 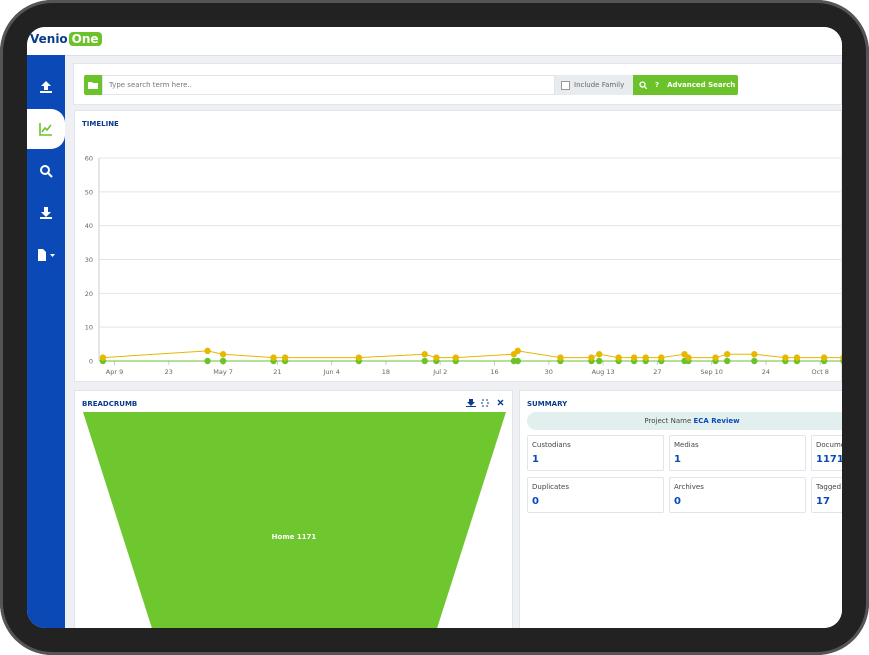 What do you see at coordinates (89, 159) in the screenshot?
I see `y-tick-label: 60` at bounding box center [89, 159].